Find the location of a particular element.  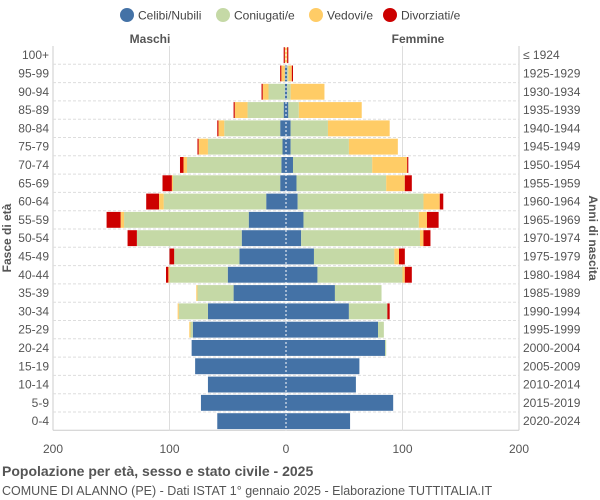

birth-year-label: 1940-1944 is located at coordinates (552, 128).